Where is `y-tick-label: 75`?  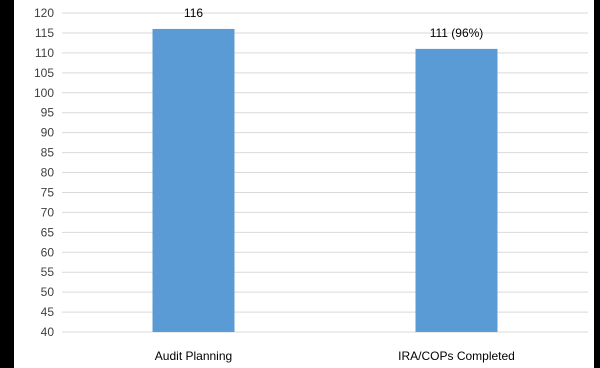
y-tick-label: 75 is located at coordinates (48, 192).